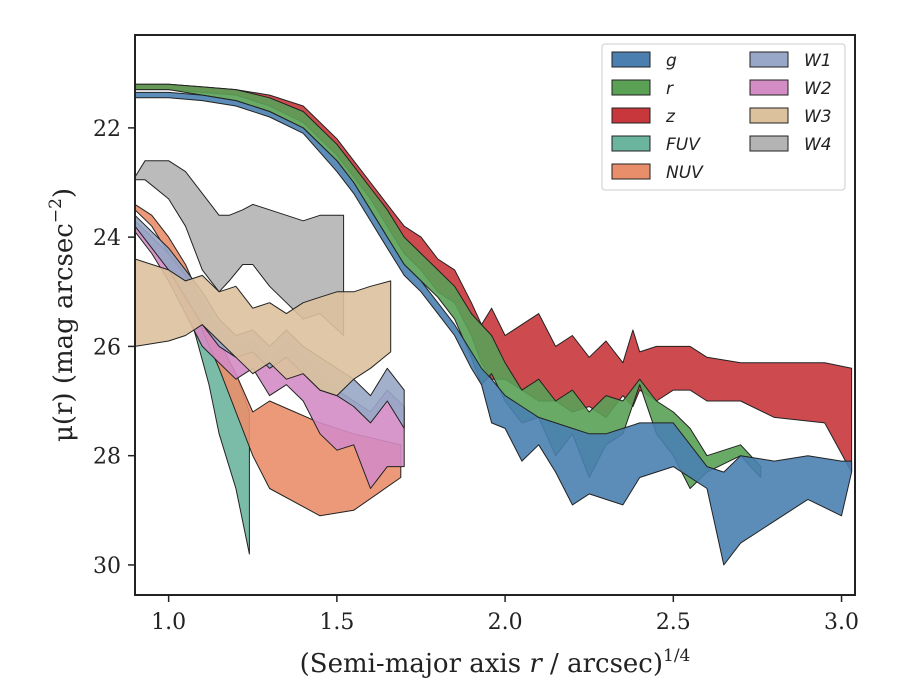 The width and height of the screenshot is (900, 700). I want to click on y-tick-label: 28, so click(107, 457).